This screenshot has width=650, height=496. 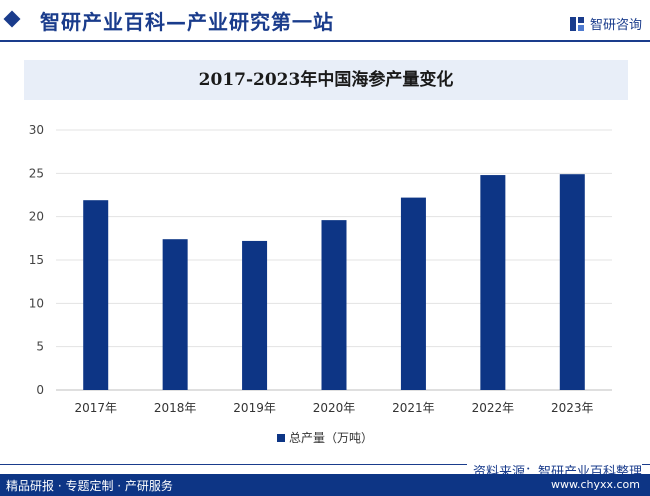 I want to click on x-tick-label: 2018年, so click(x=175, y=408).